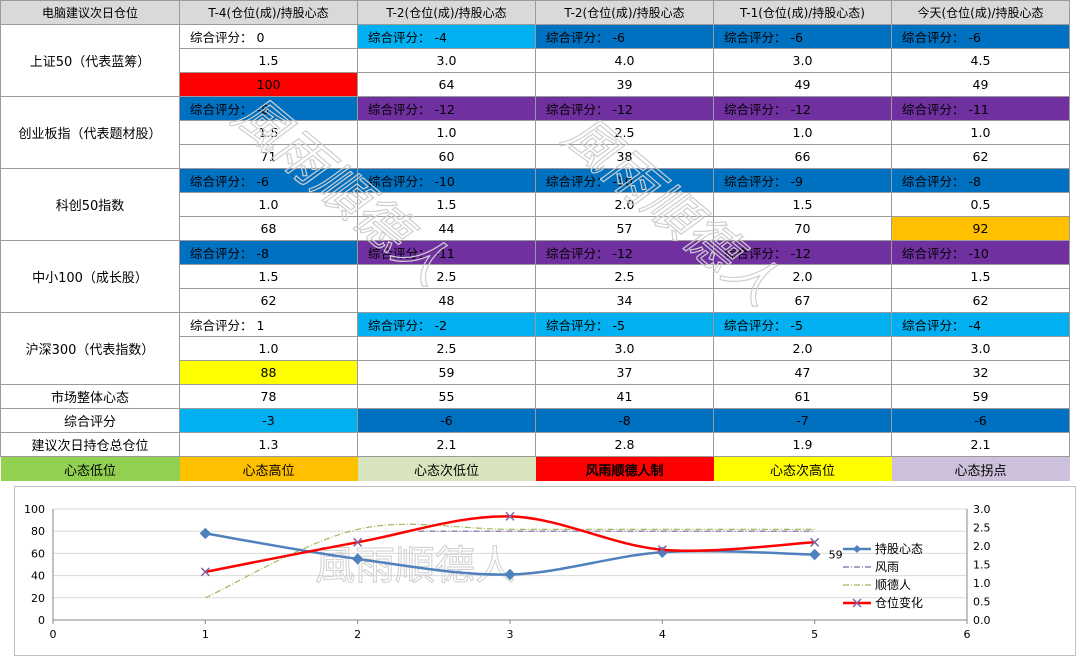  Describe the element at coordinates (41, 620) in the screenshot. I see `y-tick-label: 0` at that location.